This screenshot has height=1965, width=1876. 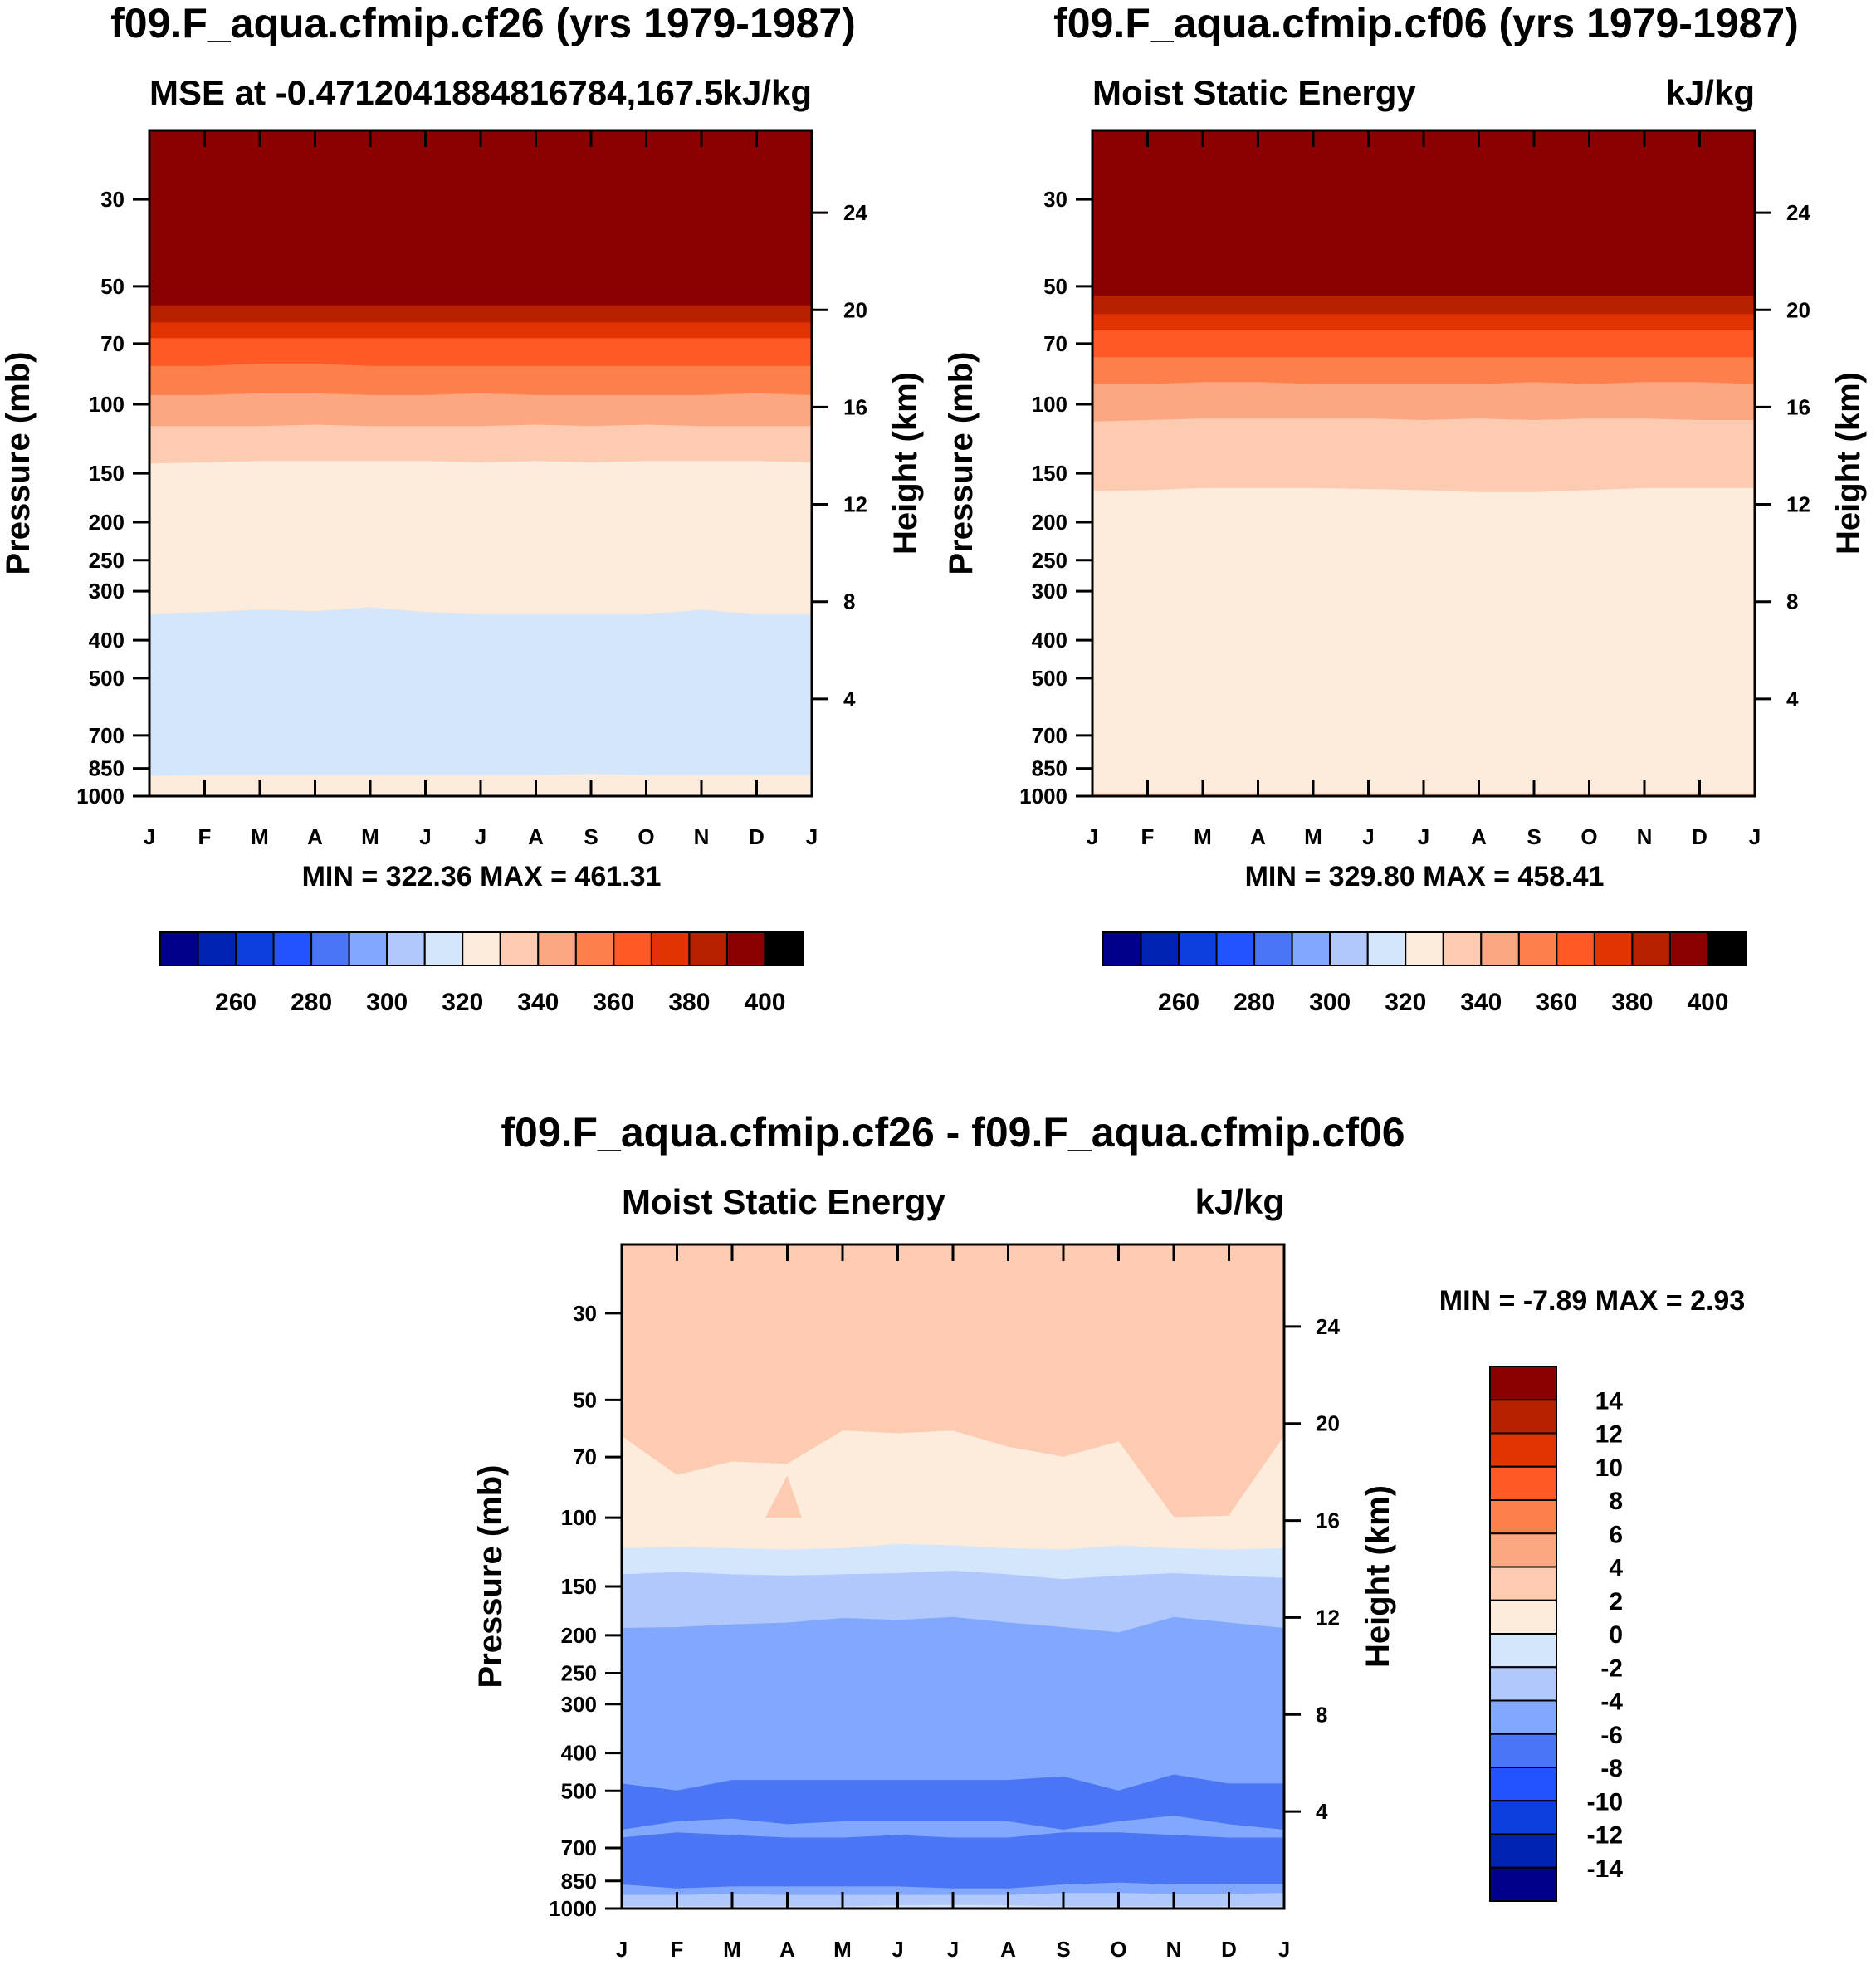 I want to click on height-tick-label: 20, so click(x=1328, y=1423).